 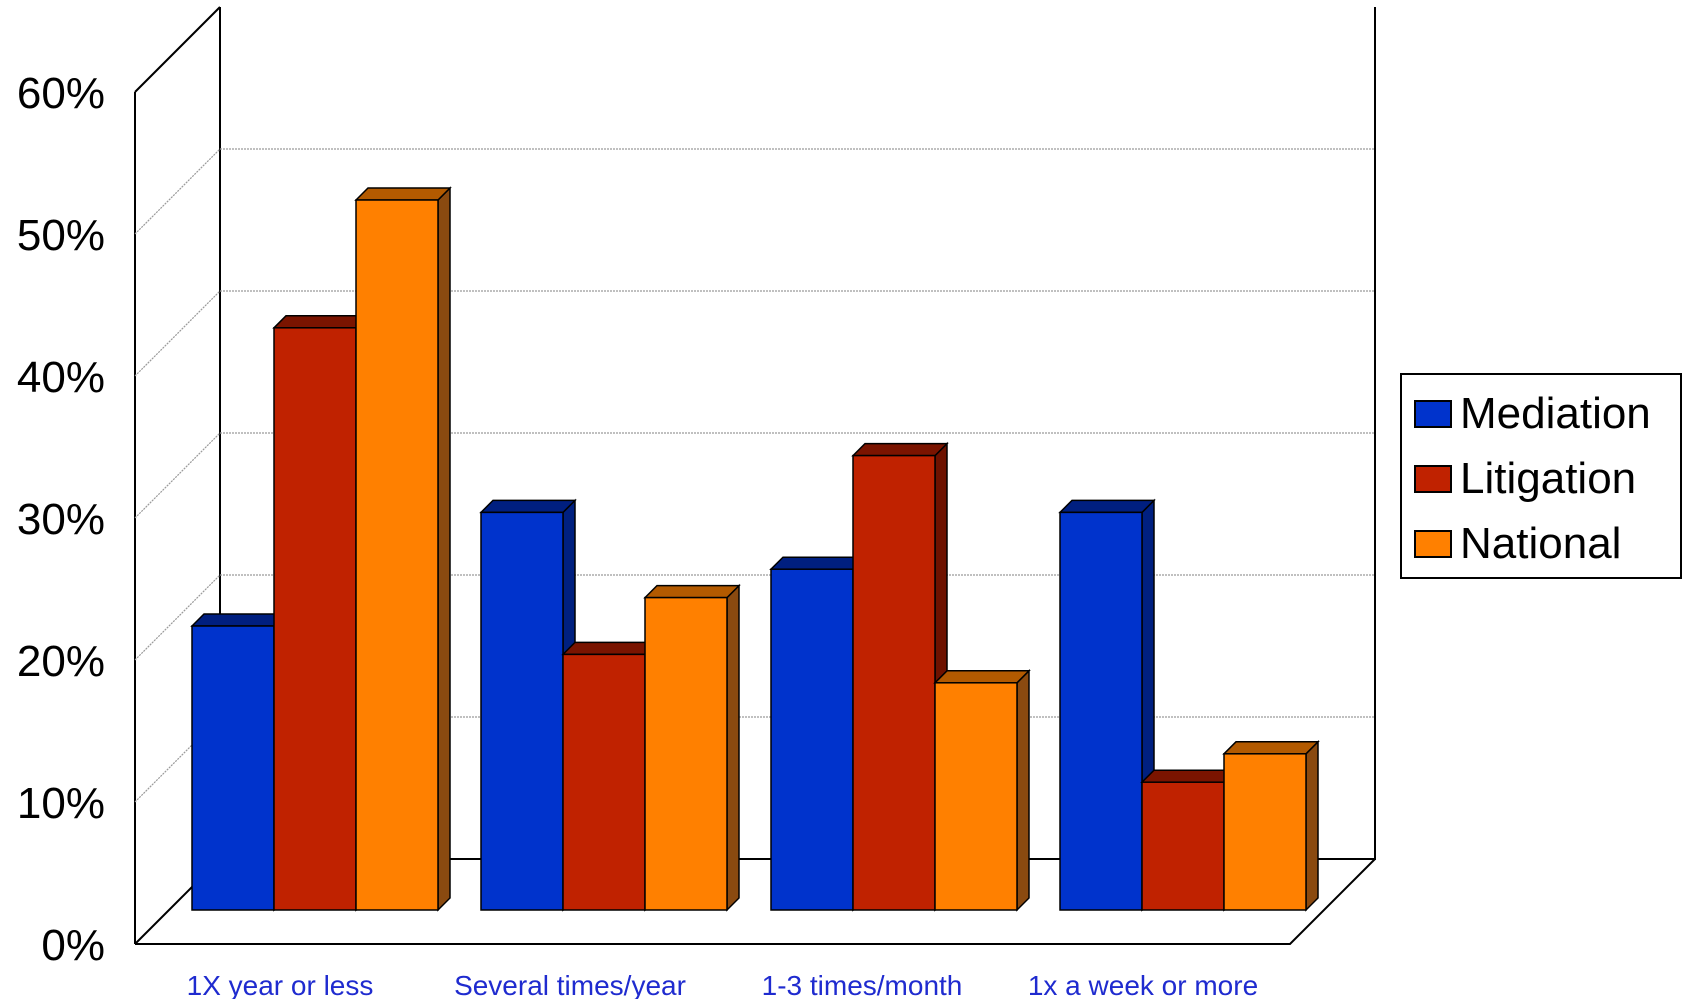 I want to click on y-tick-label: 30%, so click(x=61, y=519).